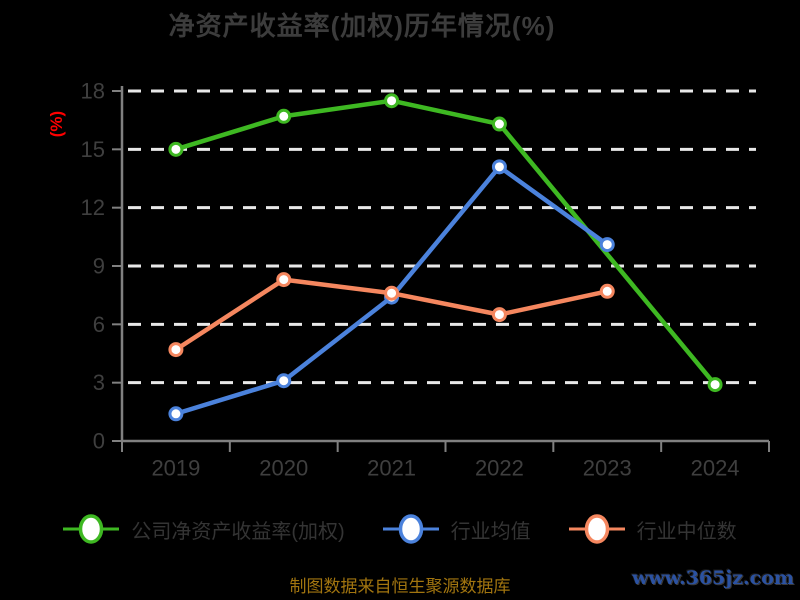  What do you see at coordinates (99, 382) in the screenshot?
I see `y-tick-label: 3` at bounding box center [99, 382].